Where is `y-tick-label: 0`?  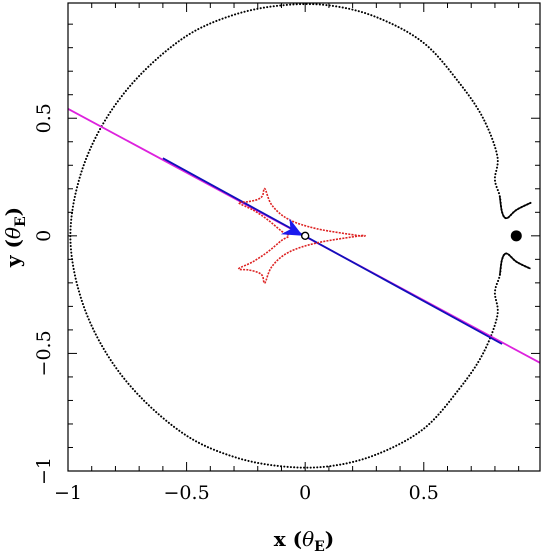
y-tick-label: 0 is located at coordinates (44, 236).